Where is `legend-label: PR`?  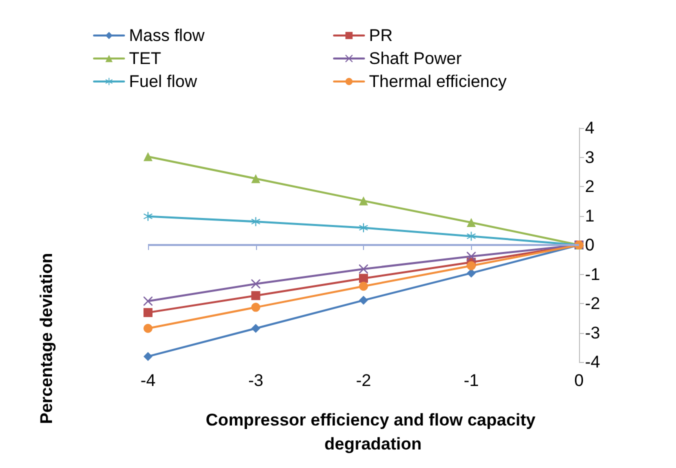
legend-label: PR is located at coordinates (381, 35).